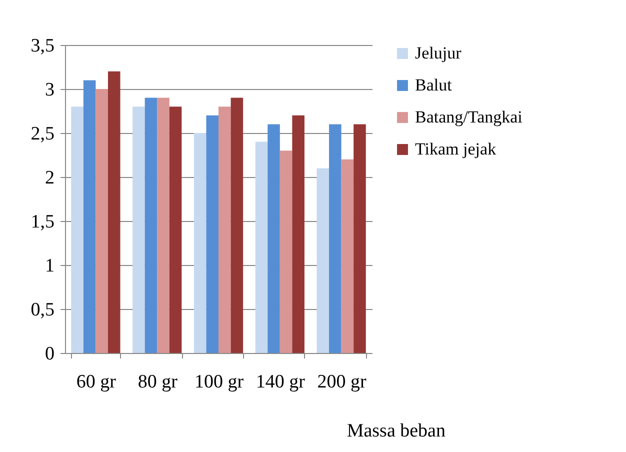 This screenshot has height=452, width=626. What do you see at coordinates (42, 134) in the screenshot?
I see `y-tick-label: 2,5` at bounding box center [42, 134].